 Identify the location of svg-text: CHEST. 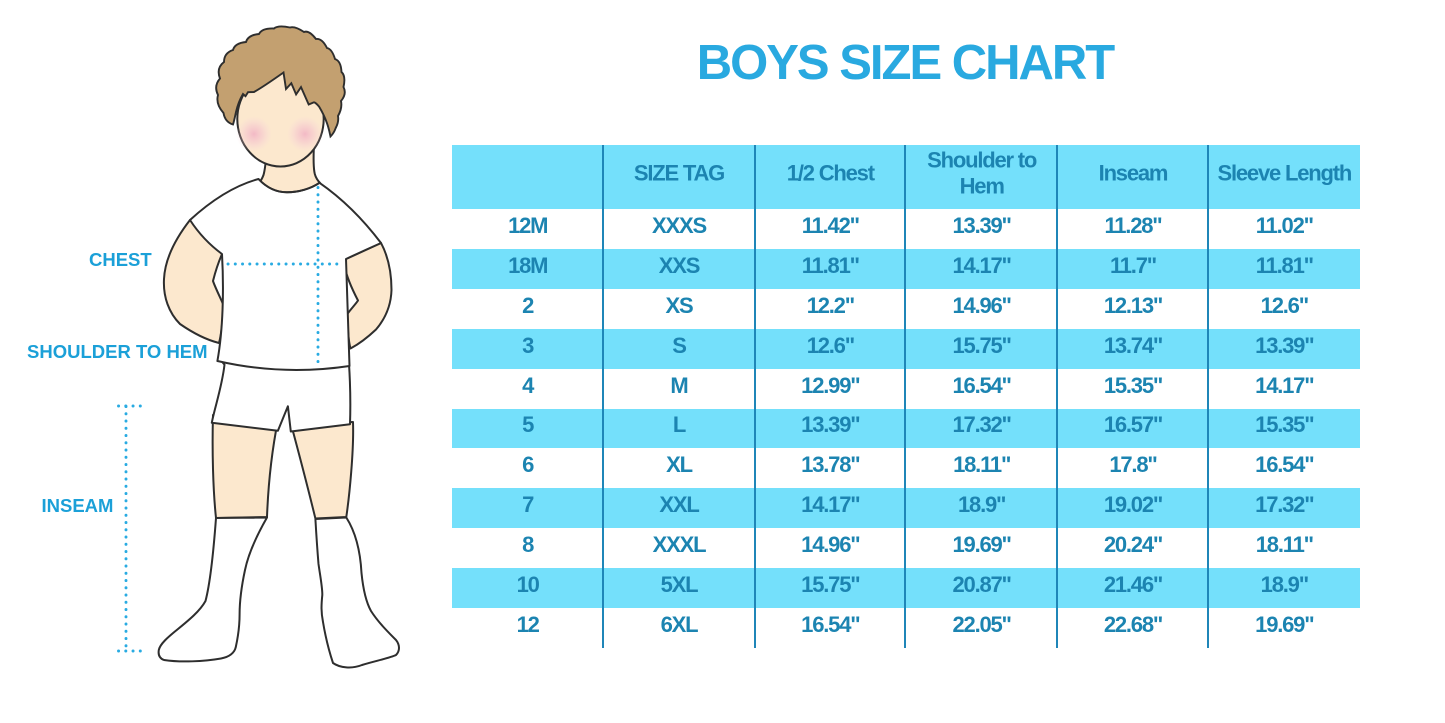
(120, 259).